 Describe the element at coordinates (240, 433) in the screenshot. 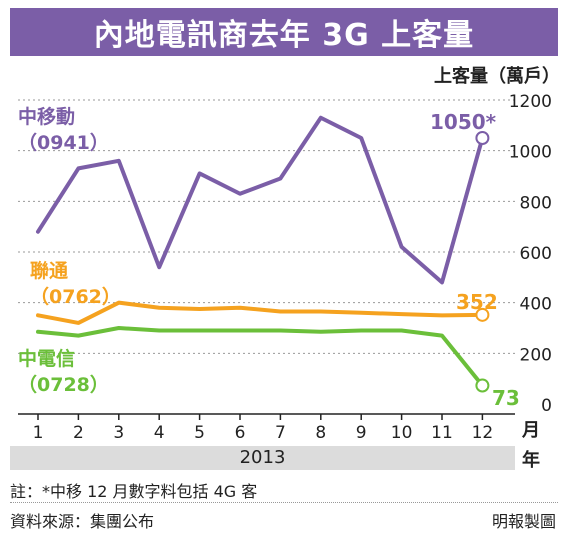

I see `x-tick-label: 6` at that location.